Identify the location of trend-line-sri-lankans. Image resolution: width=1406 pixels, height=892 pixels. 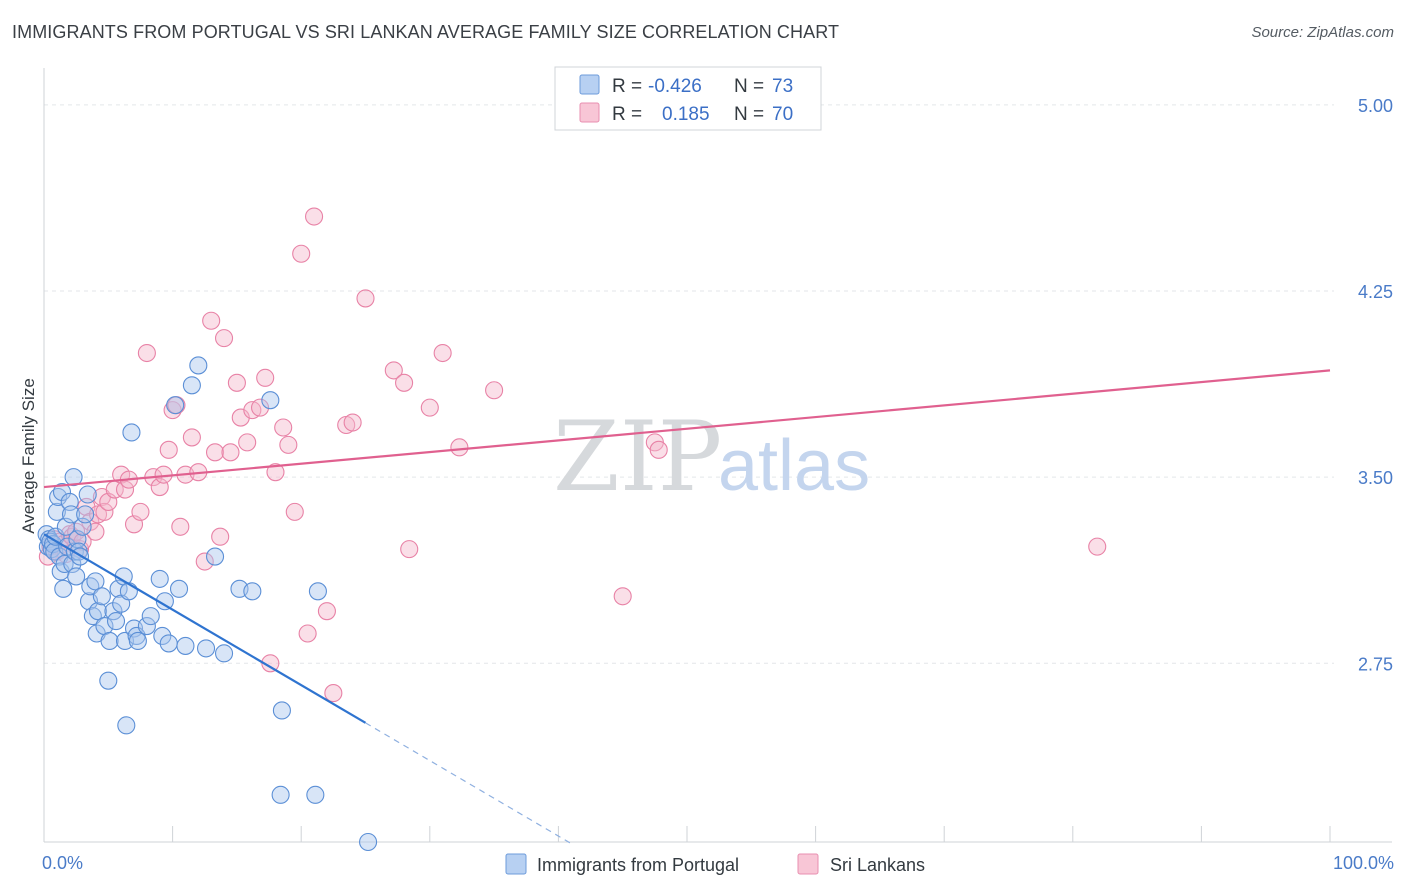
(687, 429).